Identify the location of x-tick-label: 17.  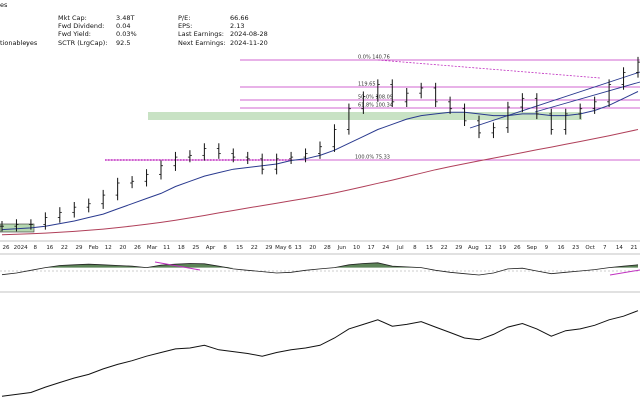
(371, 248).